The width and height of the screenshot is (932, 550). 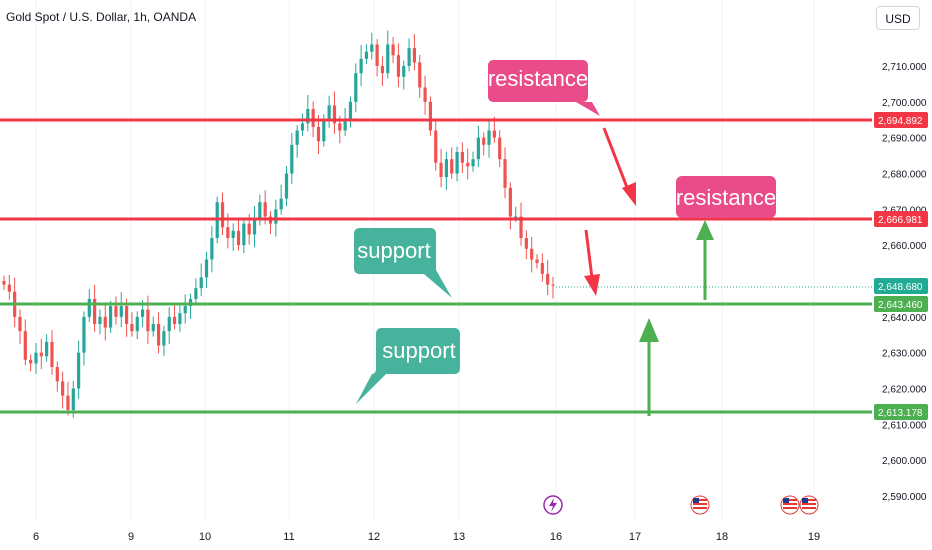 I want to click on resistance-lower-value: 2,666.981, so click(x=900, y=220).